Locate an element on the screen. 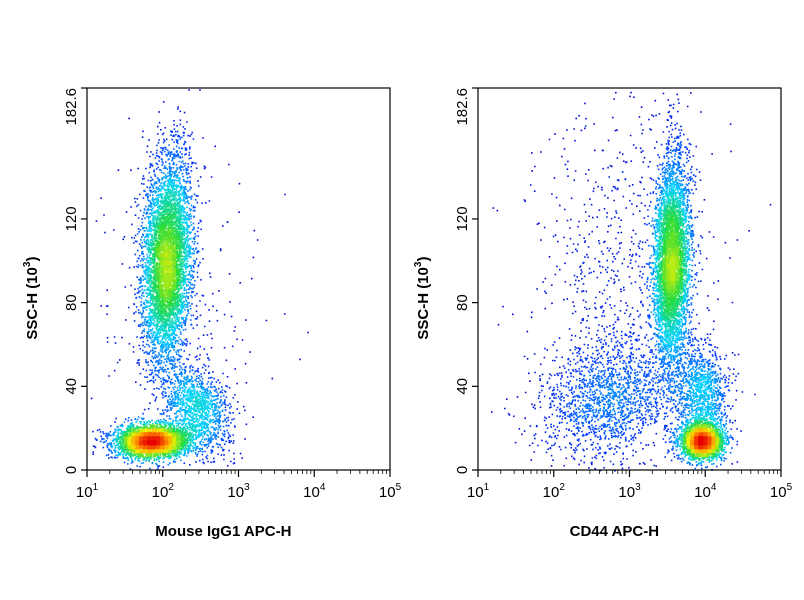  x-axis-title: CD44 APC-H is located at coordinates (614, 531).